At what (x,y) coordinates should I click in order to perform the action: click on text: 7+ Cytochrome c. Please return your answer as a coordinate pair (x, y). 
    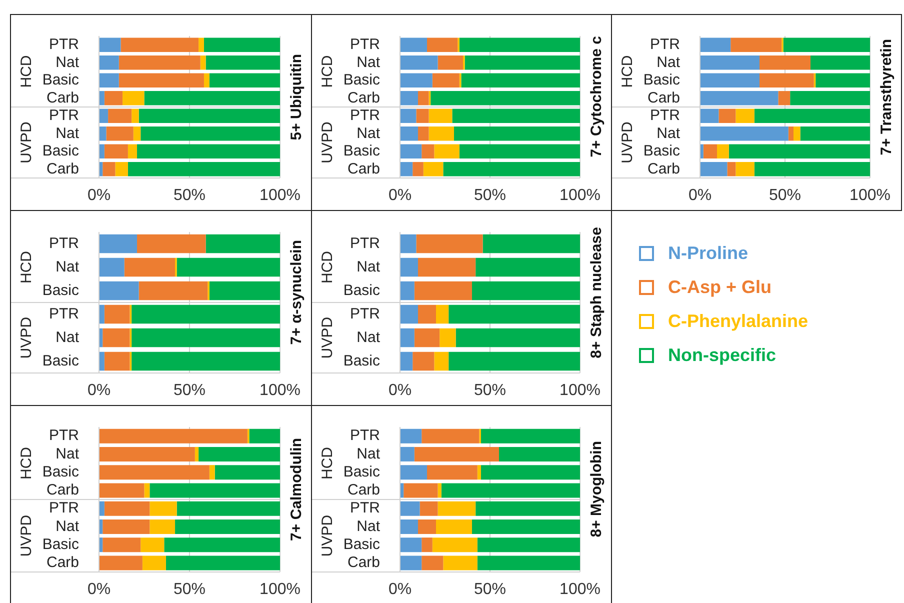
    Looking at the image, I should click on (596, 97).